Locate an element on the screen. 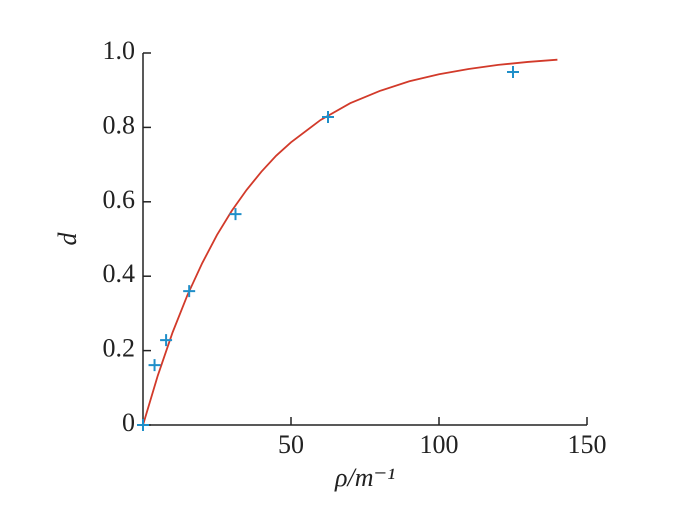  y-tick-label: 0.8 is located at coordinates (119, 124).